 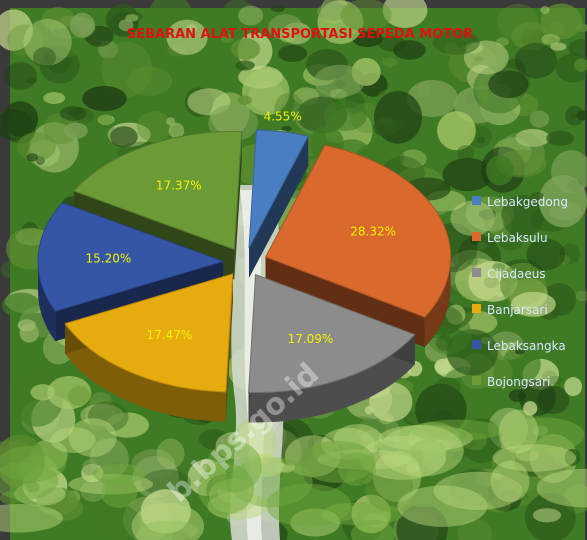 What do you see at coordinates (278, 203) in the screenshot?
I see `pie-slice-lebakgedong` at bounding box center [278, 203].